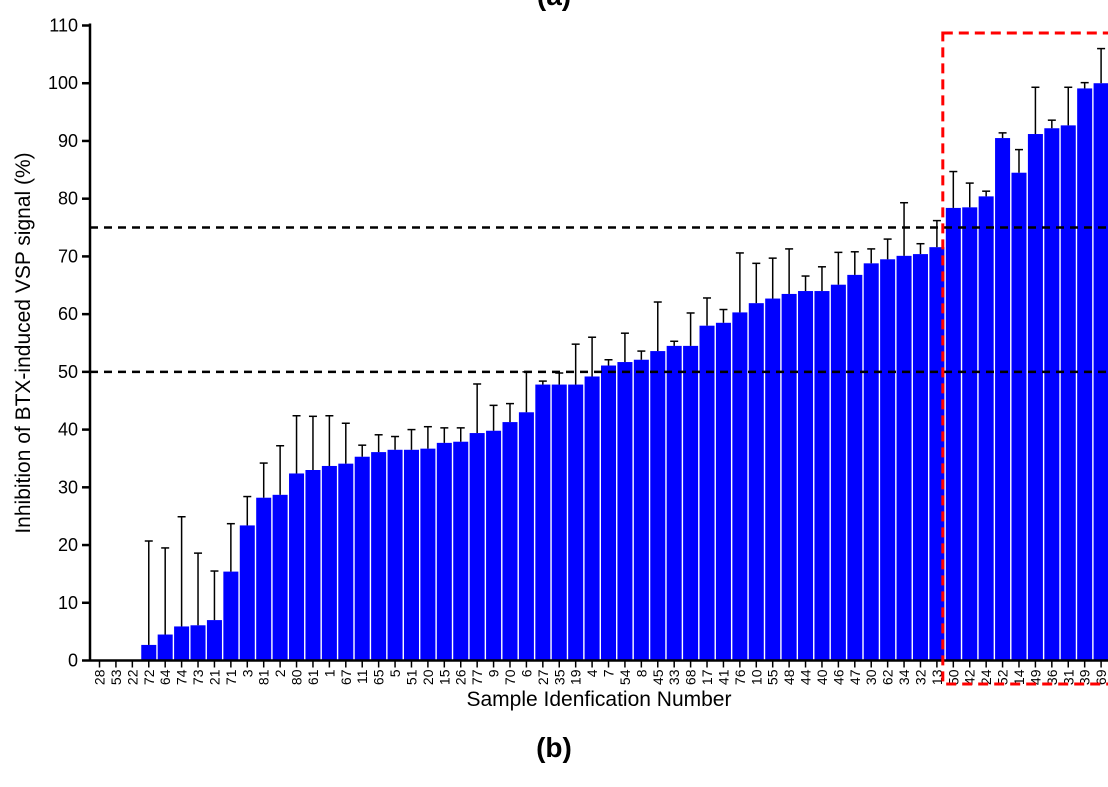 The width and height of the screenshot is (1108, 787). I want to click on y-tick-label: 30, so click(68, 487).